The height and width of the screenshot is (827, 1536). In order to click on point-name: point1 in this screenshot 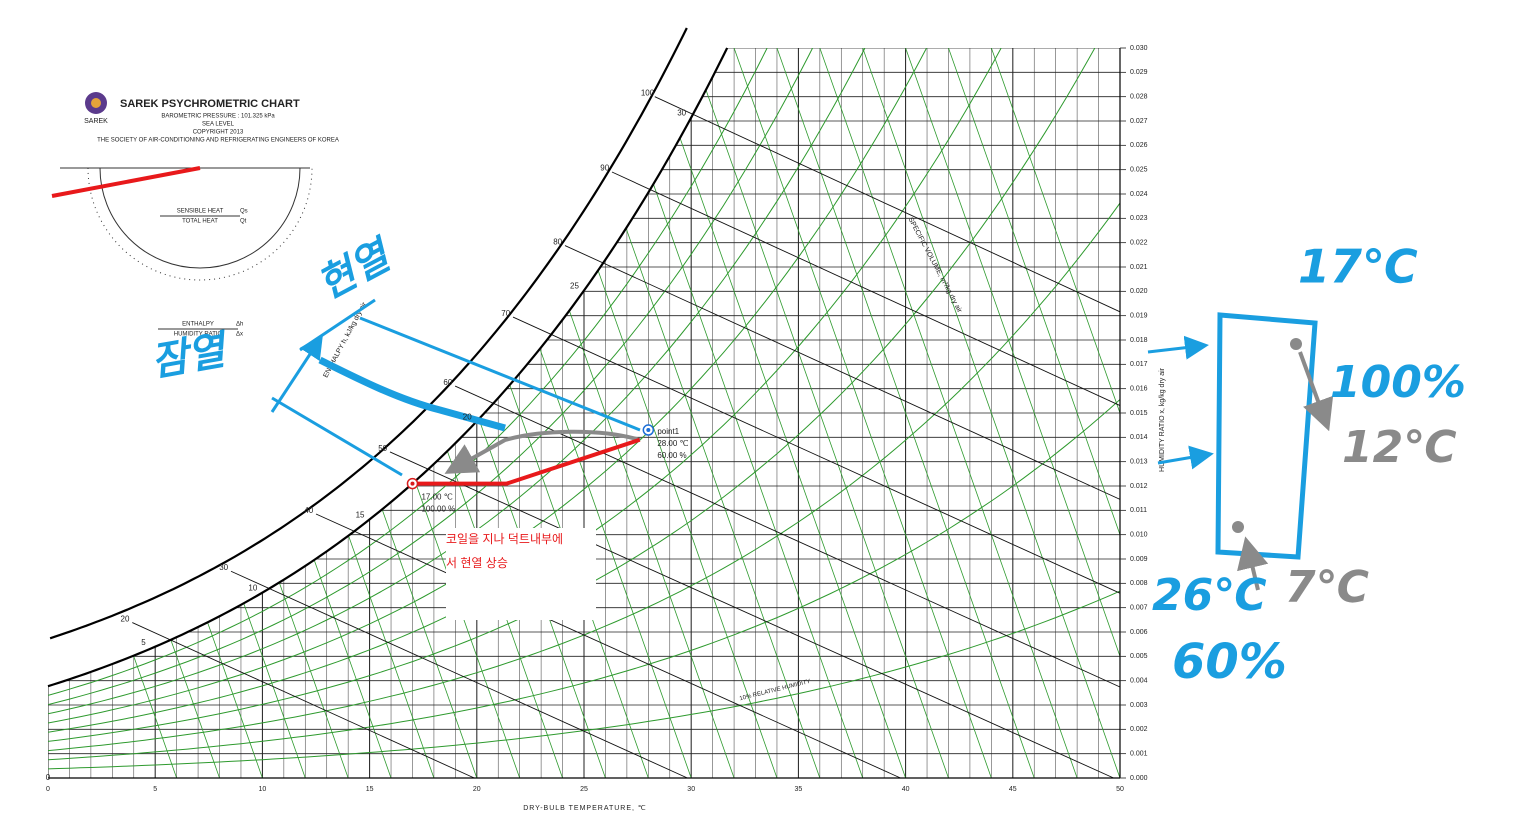, I will do `click(668, 431)`.